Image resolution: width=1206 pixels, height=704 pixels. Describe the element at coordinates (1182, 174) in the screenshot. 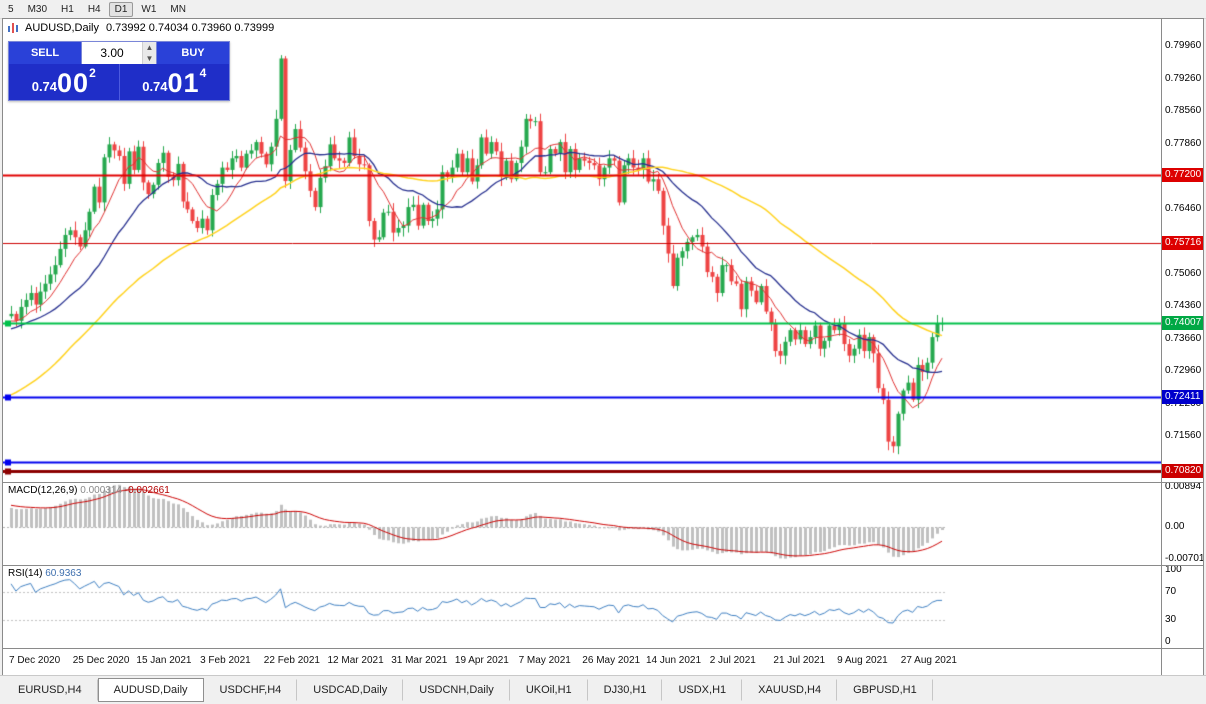

I see `price-level-badge: 0.77200` at that location.